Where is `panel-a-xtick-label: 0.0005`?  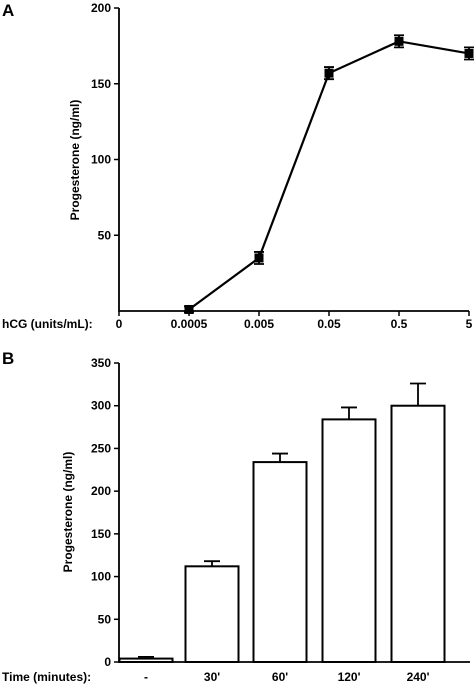 panel-a-xtick-label: 0.0005 is located at coordinates (189, 324).